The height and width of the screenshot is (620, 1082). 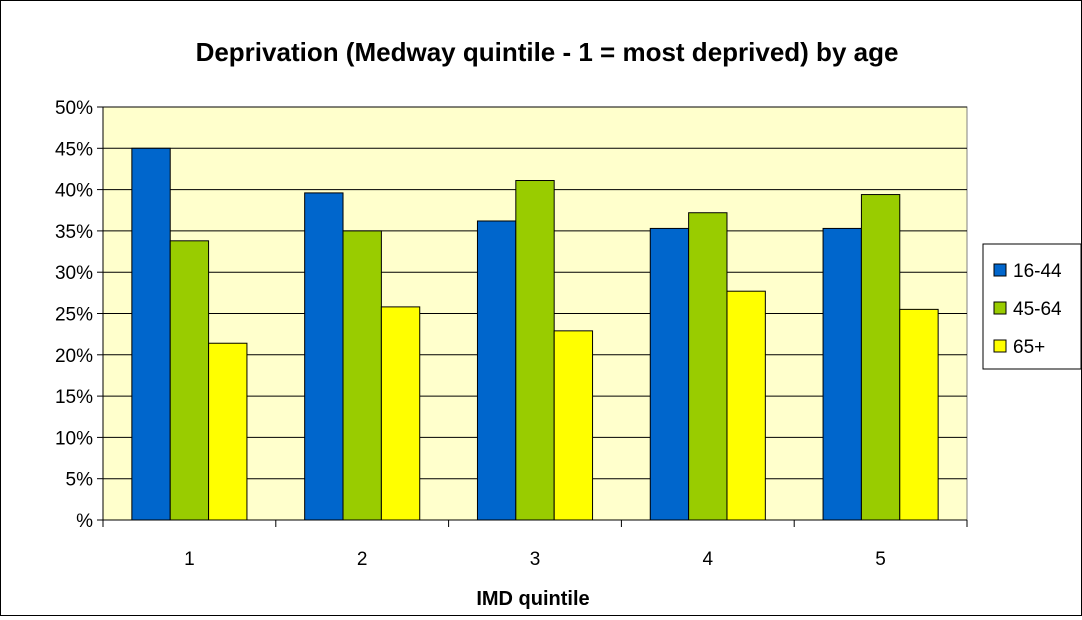 What do you see at coordinates (532, 599) in the screenshot?
I see `x-axis-label: IMD quintile` at bounding box center [532, 599].